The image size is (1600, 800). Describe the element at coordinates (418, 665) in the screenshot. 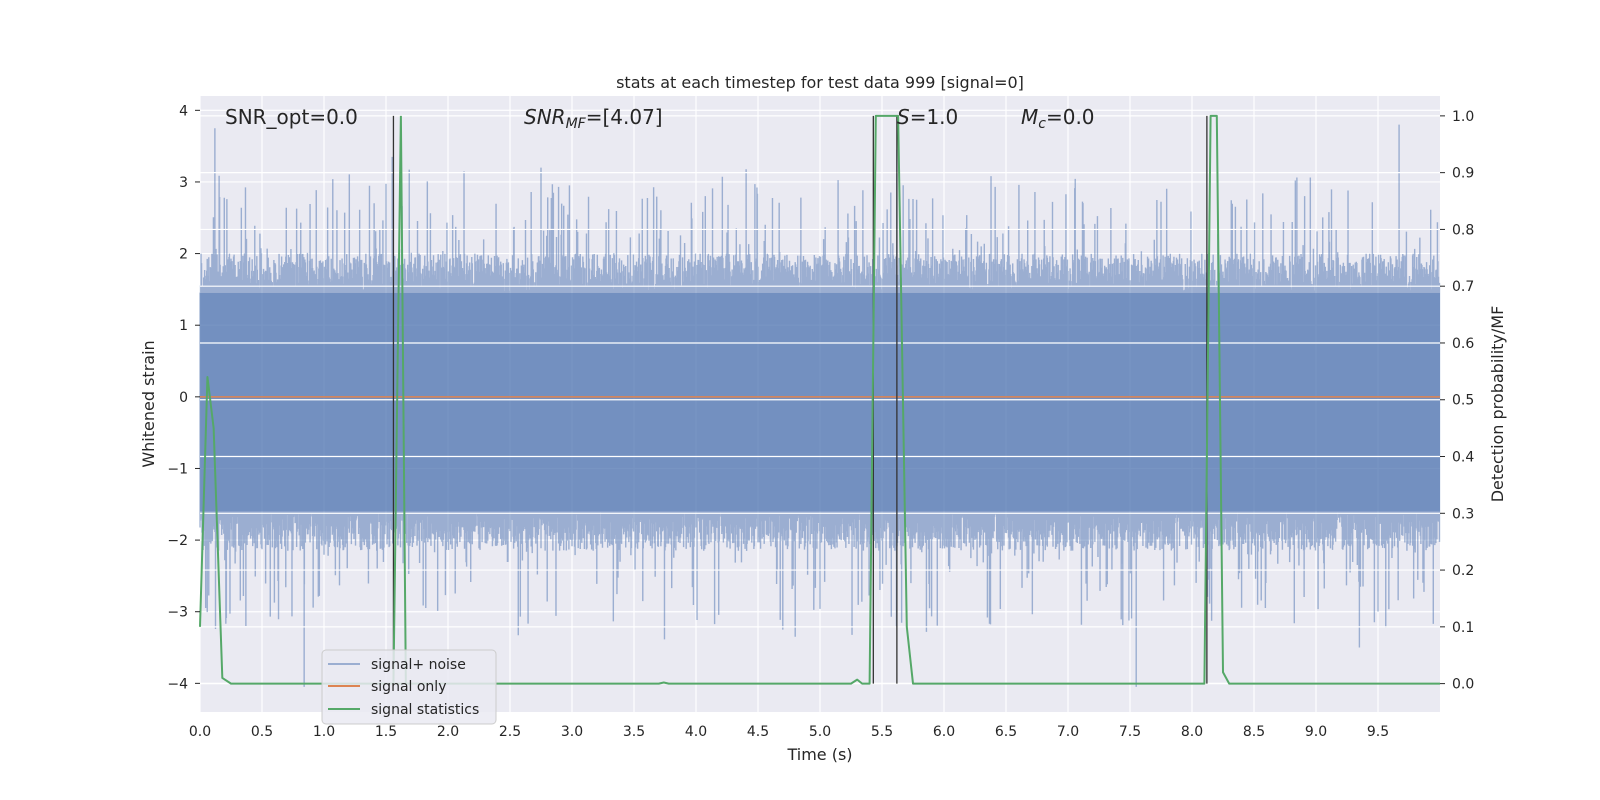

I see `legend-label-noise: signal+ noise` at that location.